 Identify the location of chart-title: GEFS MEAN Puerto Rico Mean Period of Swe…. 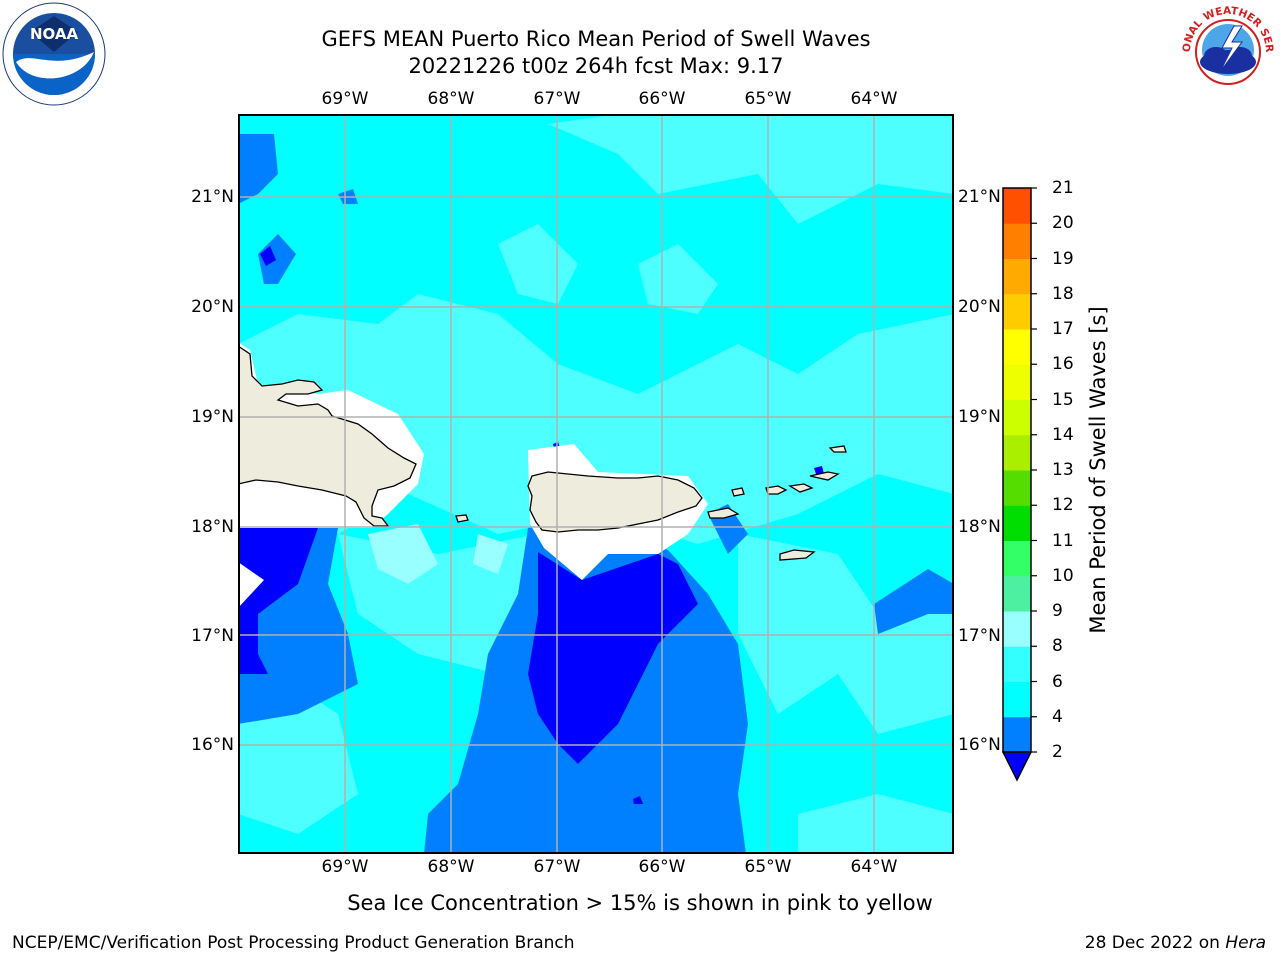
(596, 39).